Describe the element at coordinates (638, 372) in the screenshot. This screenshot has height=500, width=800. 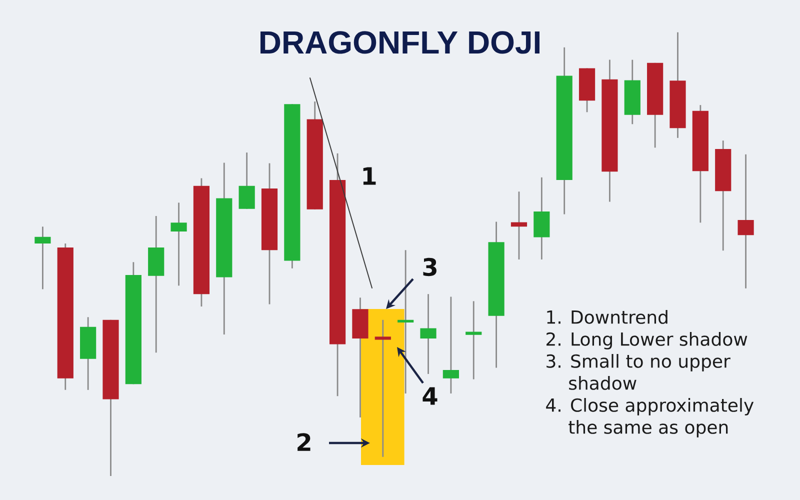
I see `annotation: 3. Small to no upper shadow` at that location.